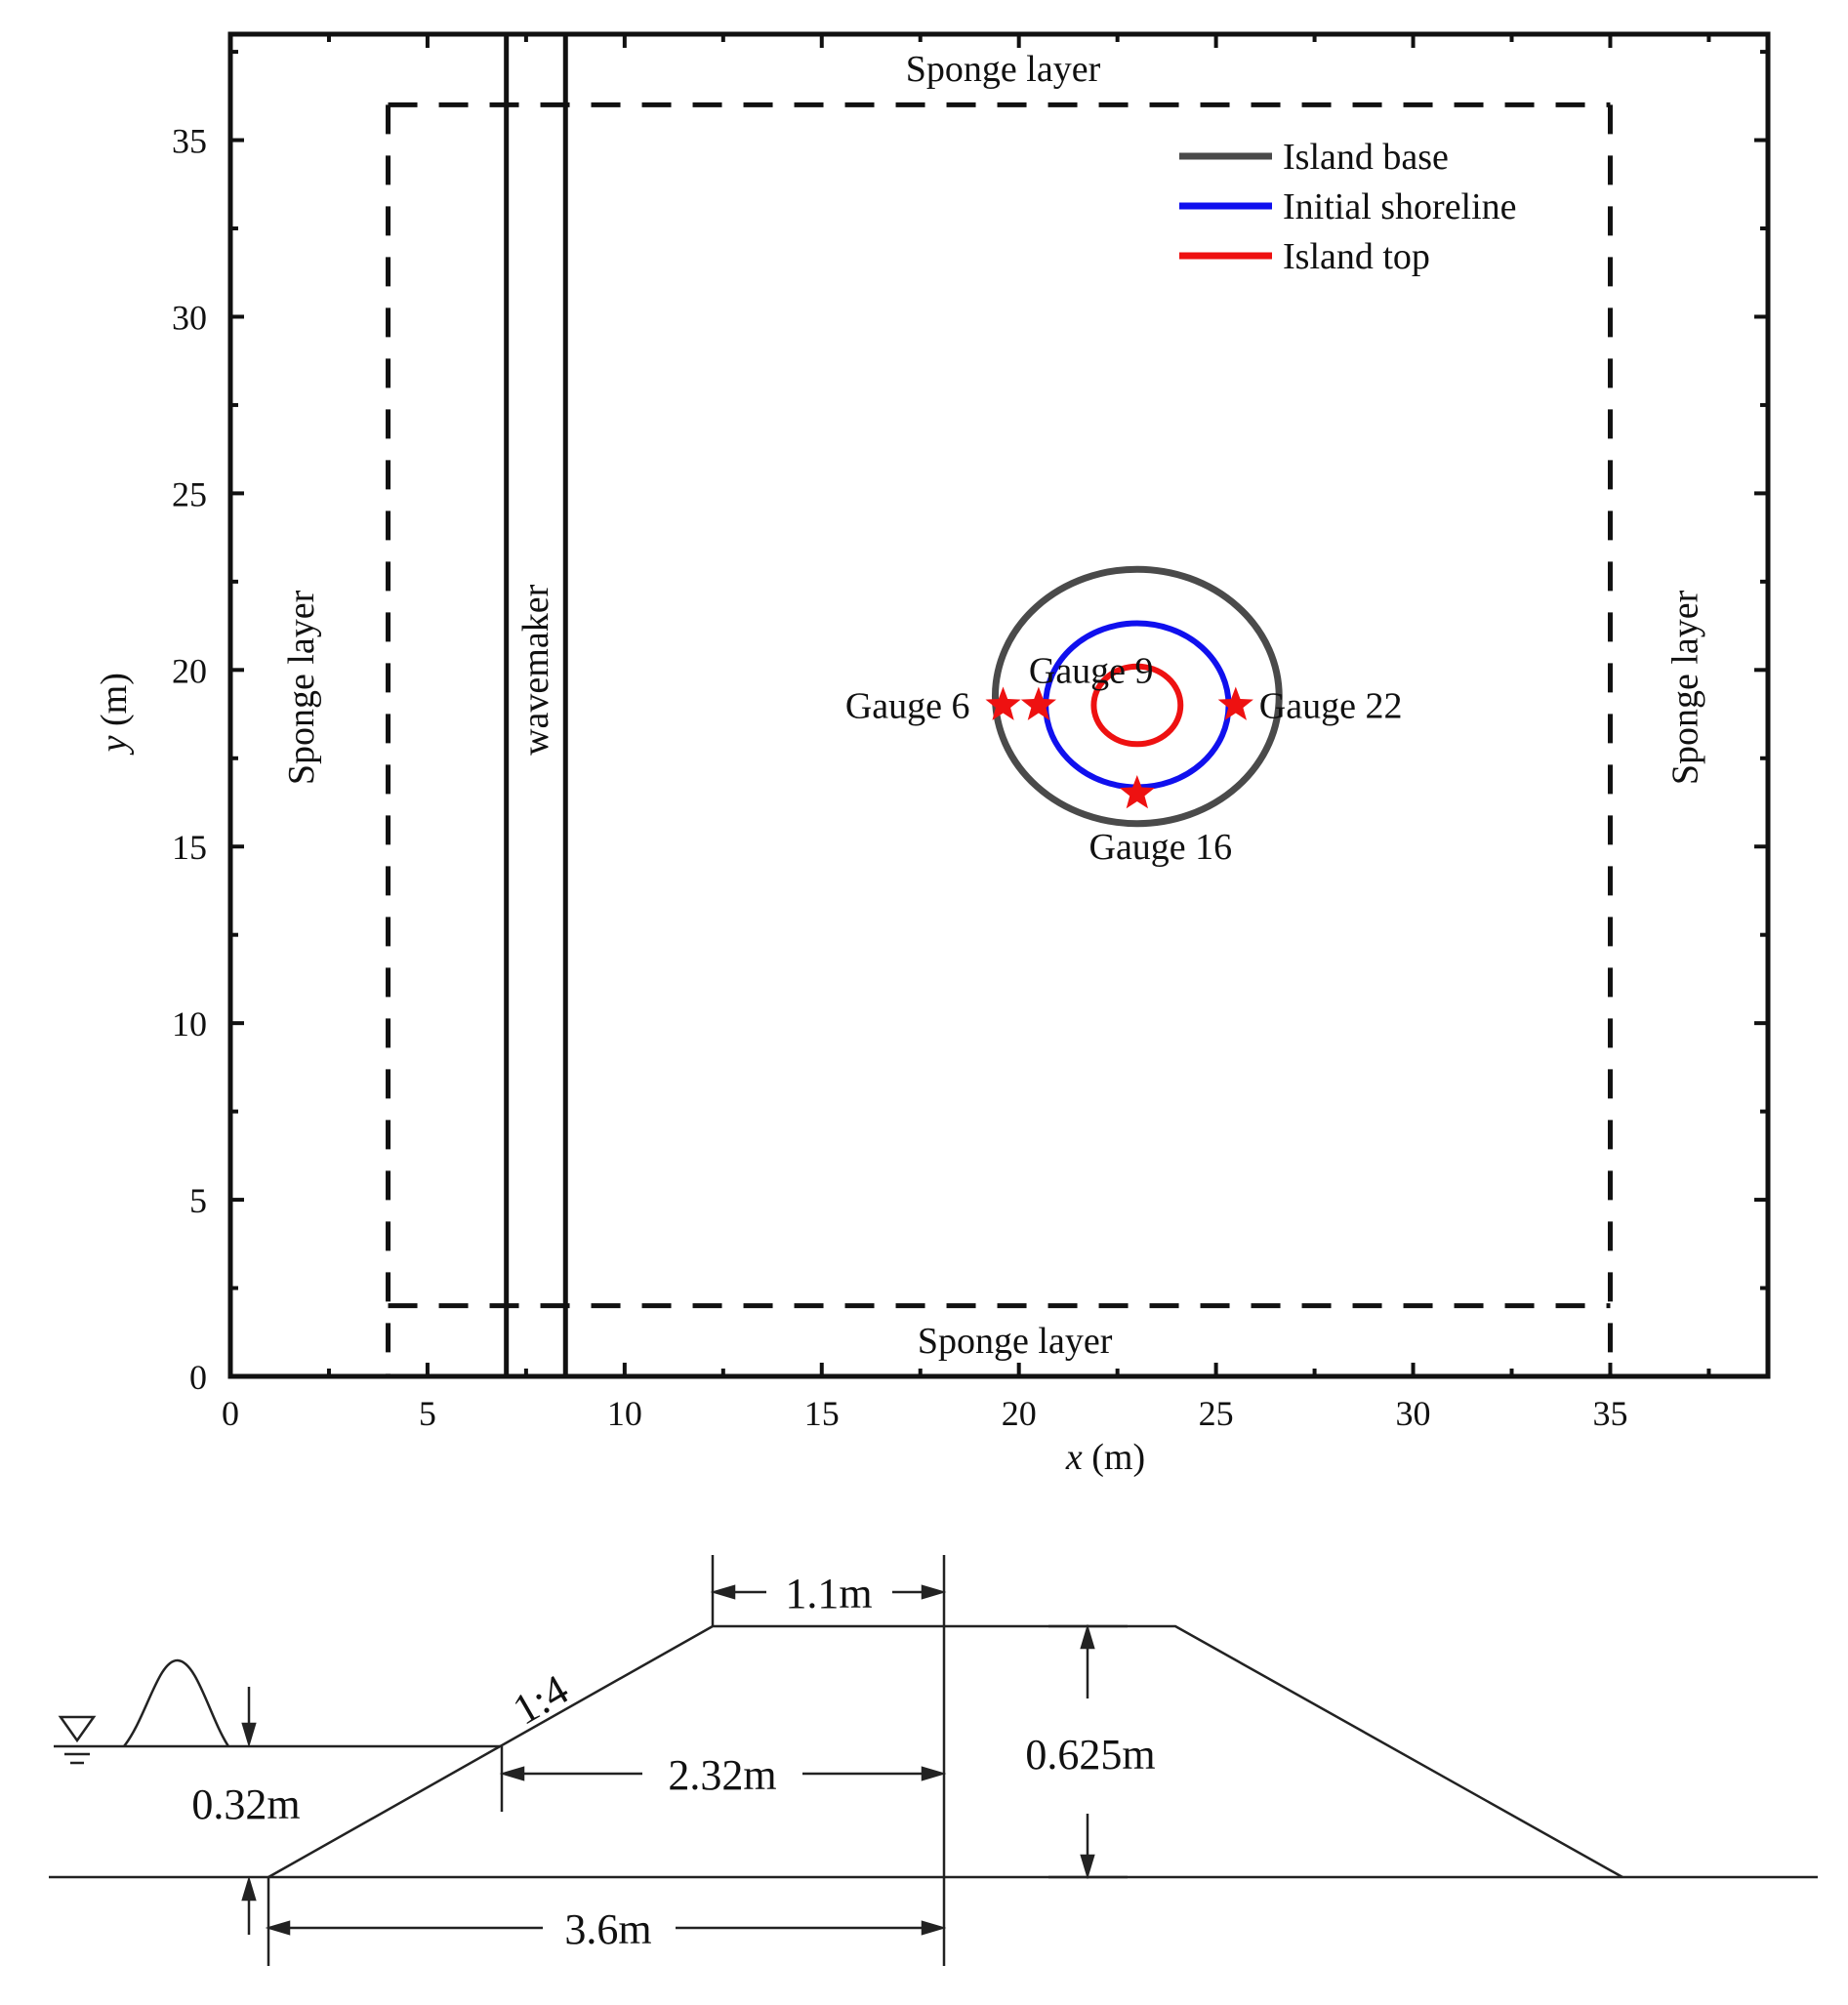 This screenshot has width=1848, height=2005. I want to click on x-tick-label: 0, so click(230, 1413).